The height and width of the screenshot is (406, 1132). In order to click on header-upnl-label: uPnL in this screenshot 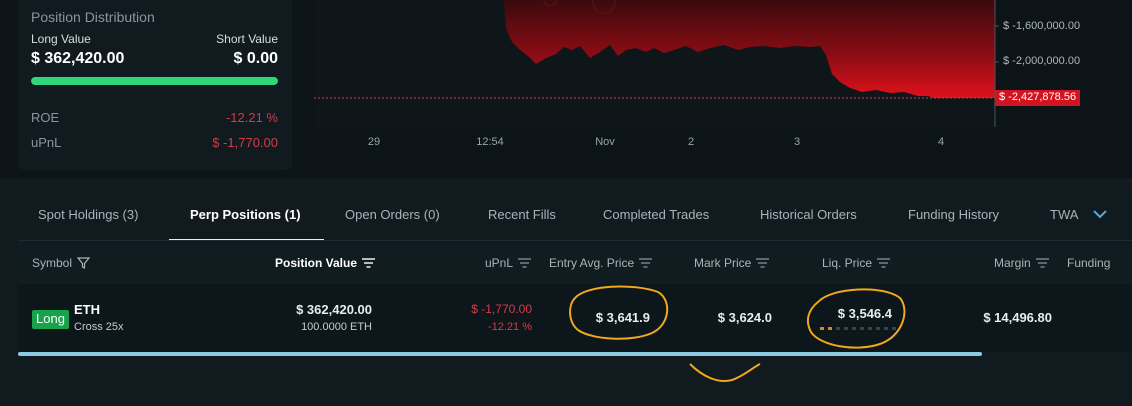, I will do `click(499, 263)`.